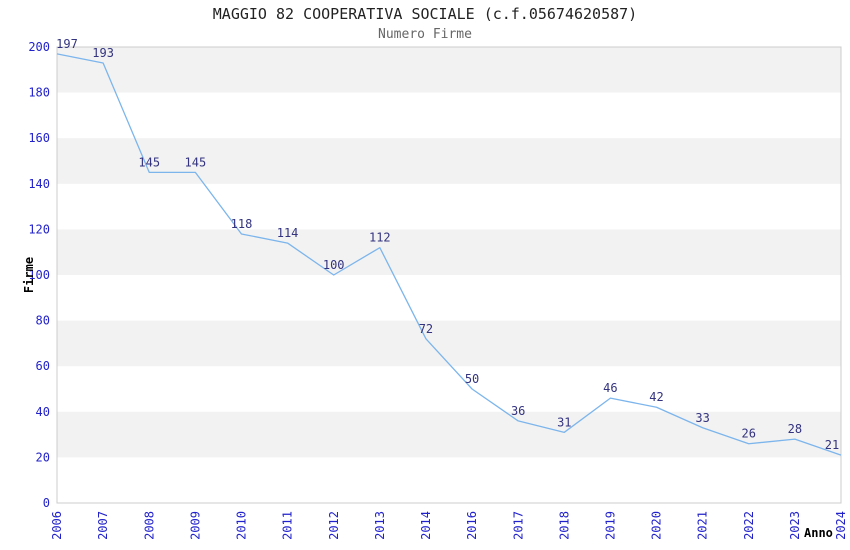  Describe the element at coordinates (39, 138) in the screenshot. I see `y-tick-label: 160` at that location.